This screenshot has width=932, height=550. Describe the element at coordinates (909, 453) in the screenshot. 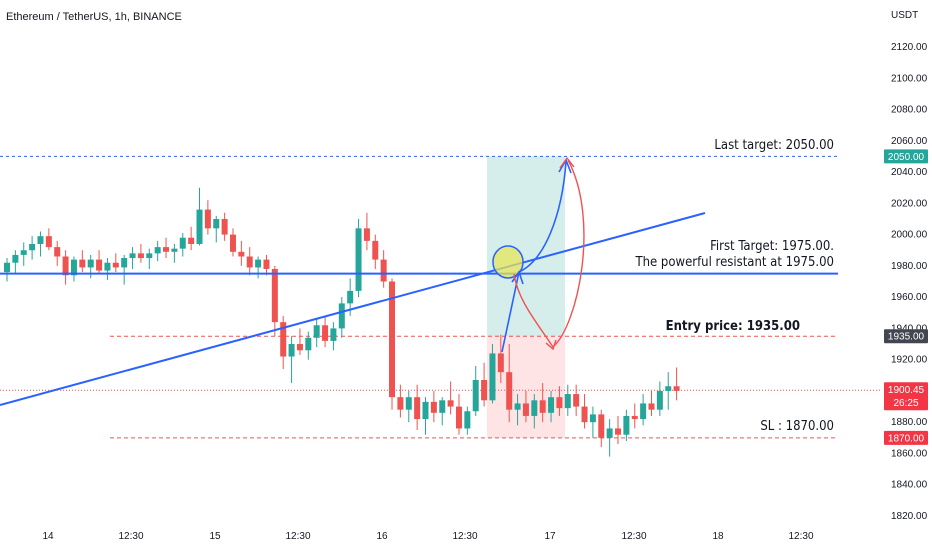

I see `price-tick-label: 1860.00` at that location.